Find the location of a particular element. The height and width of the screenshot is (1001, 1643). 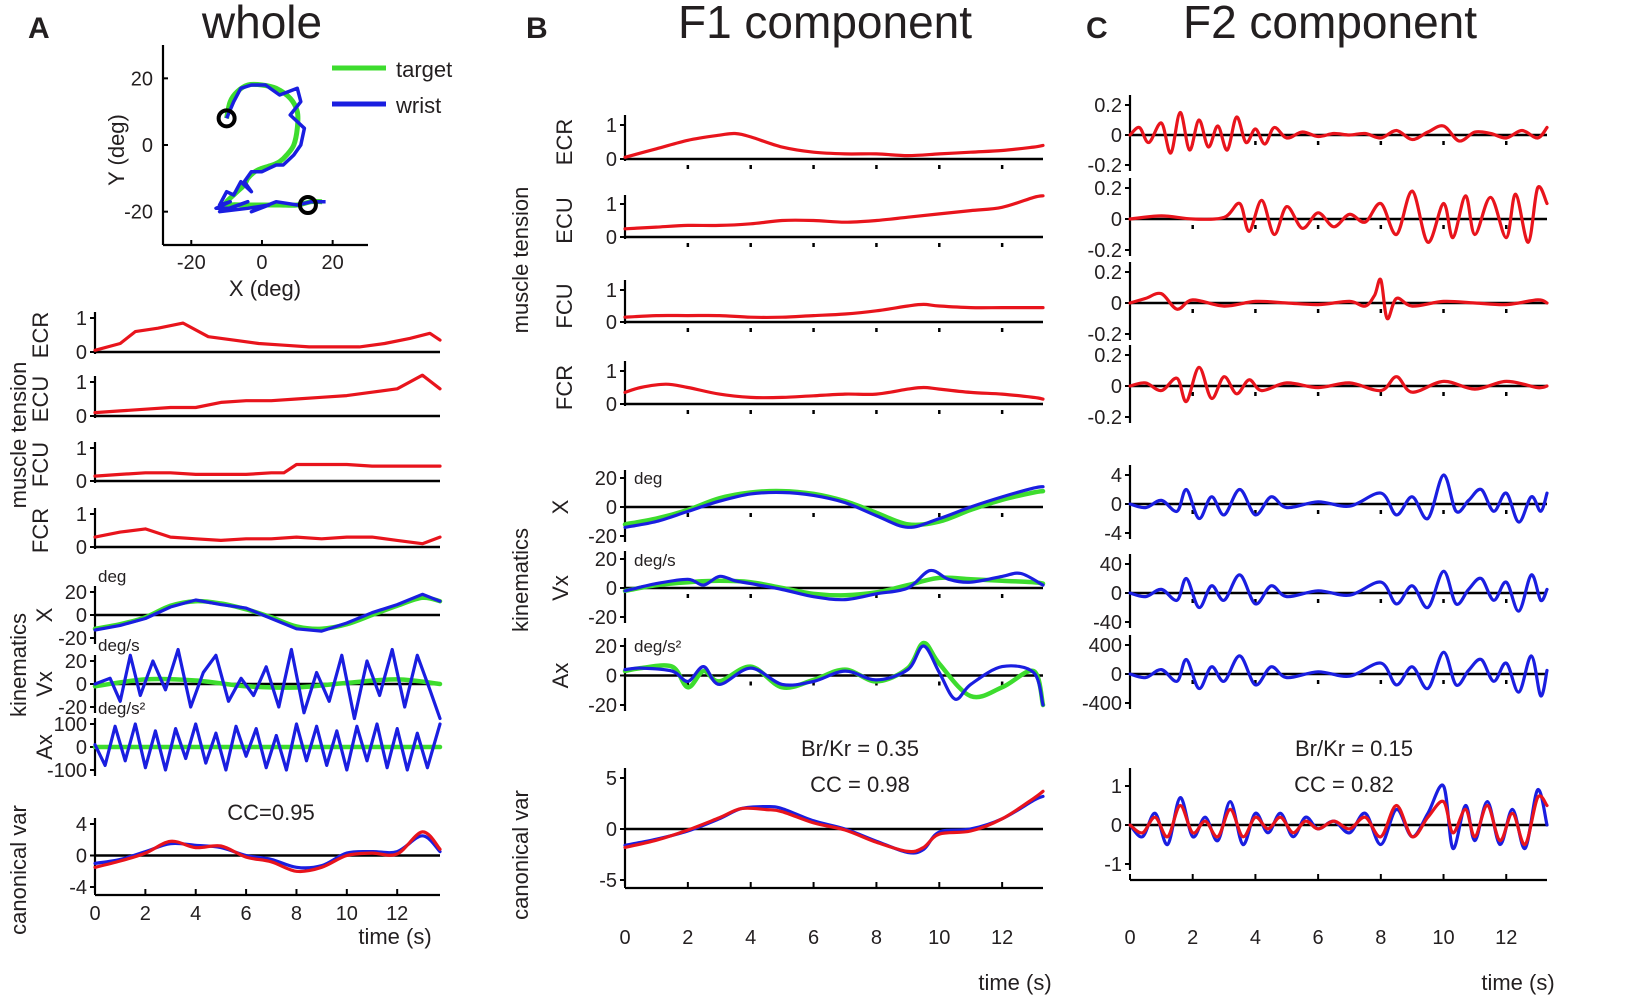

C-CV-ytick-label: 1 is located at coordinates (1116, 787).